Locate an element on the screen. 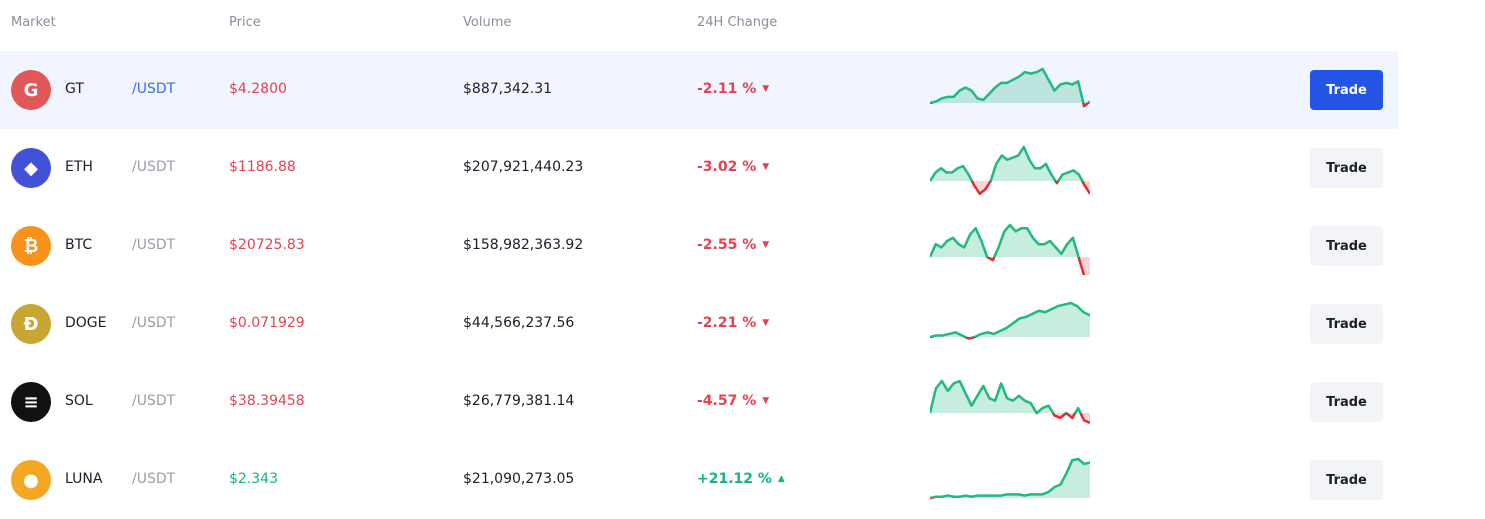 This screenshot has height=519, width=1485. change-value: -4.57 % is located at coordinates (727, 401).